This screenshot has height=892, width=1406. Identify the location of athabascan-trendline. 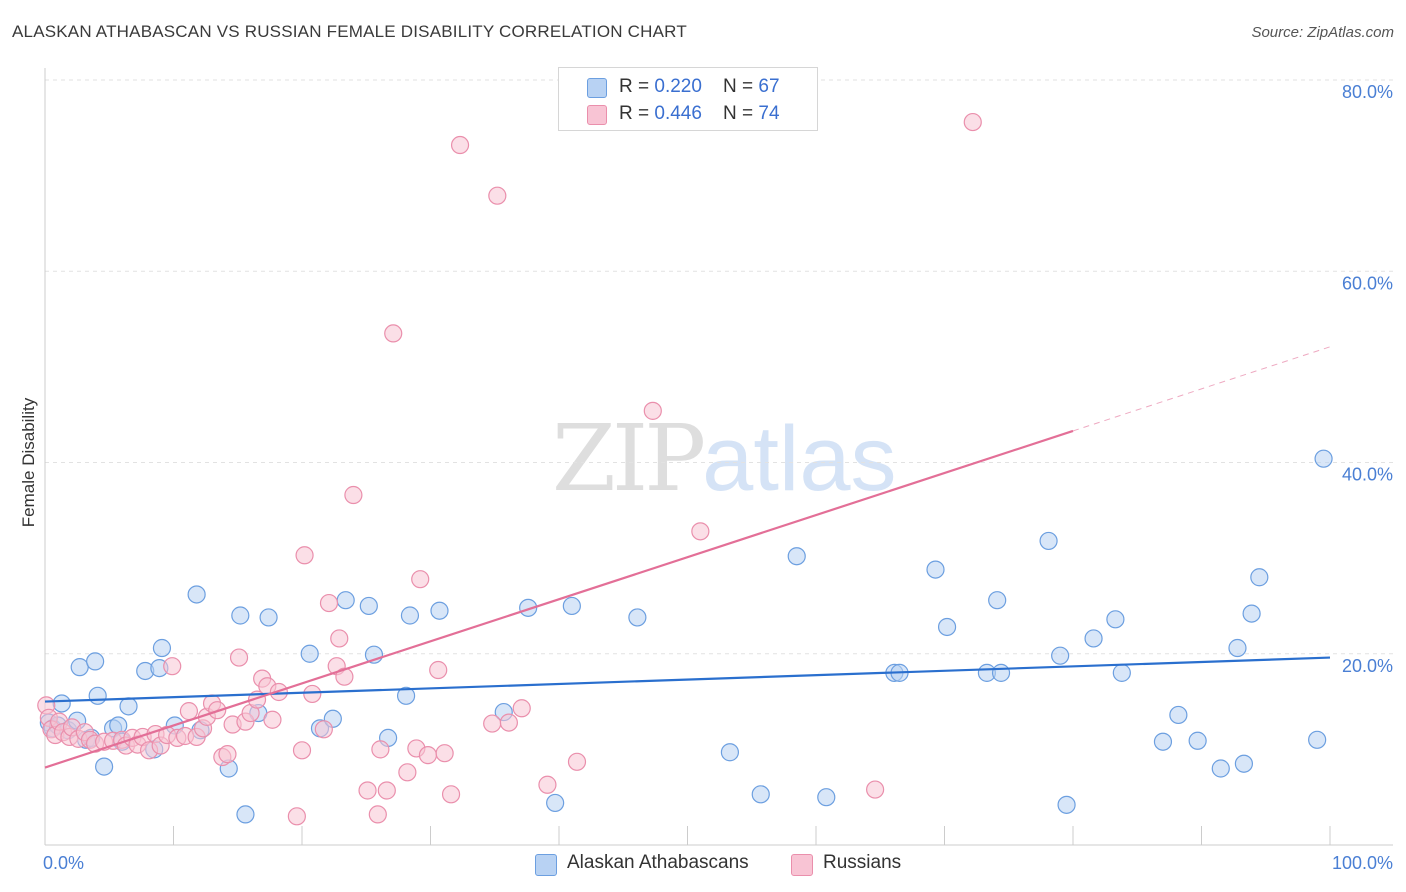
(687, 679).